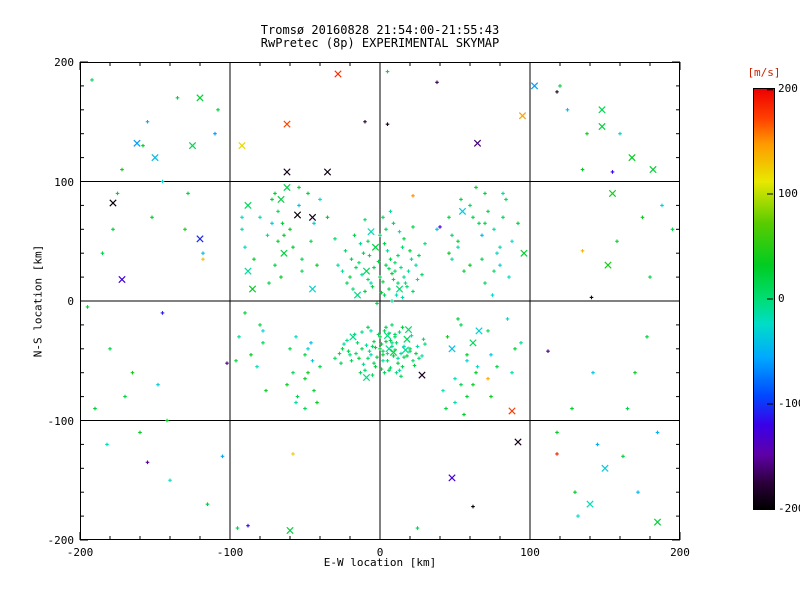 The height and width of the screenshot is (600, 800). What do you see at coordinates (380, 30) in the screenshot?
I see `figure-title: Tromsø 20160828 21:54:00-21:55:43` at bounding box center [380, 30].